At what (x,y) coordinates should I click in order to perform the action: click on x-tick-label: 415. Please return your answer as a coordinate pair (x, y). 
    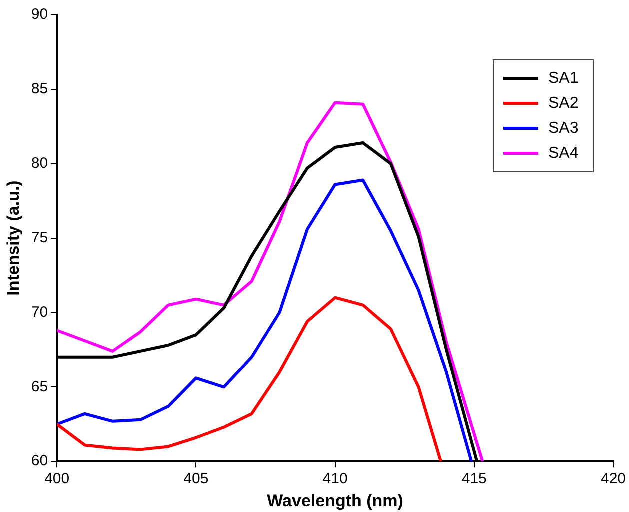
    Looking at the image, I should click on (474, 479).